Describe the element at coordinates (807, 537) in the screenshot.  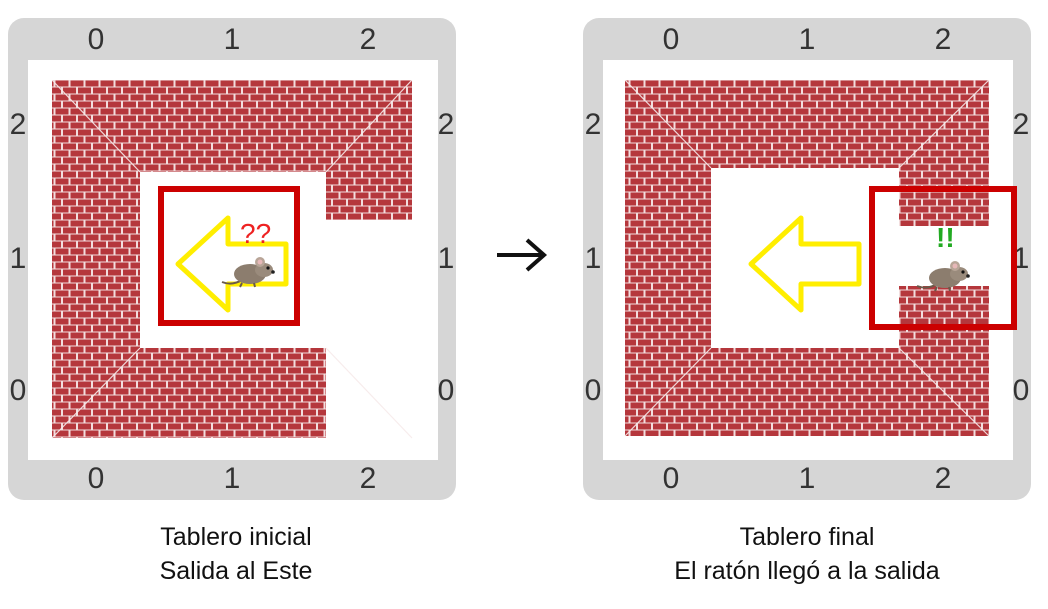
I see `caption-title: Tablero final` at that location.